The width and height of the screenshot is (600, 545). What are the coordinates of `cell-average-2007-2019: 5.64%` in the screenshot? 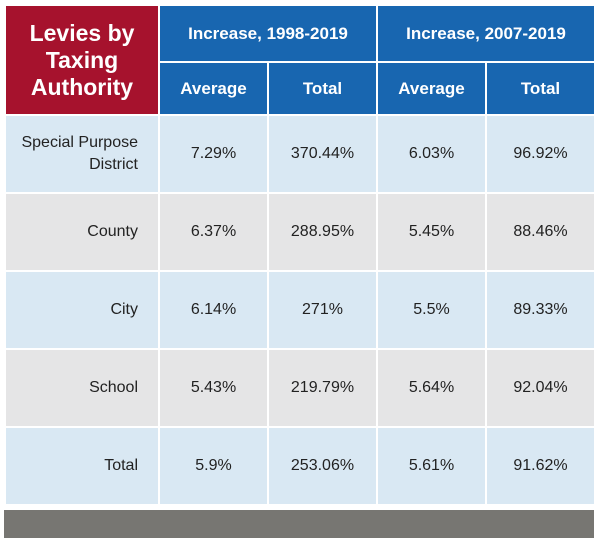 It's located at (431, 388).